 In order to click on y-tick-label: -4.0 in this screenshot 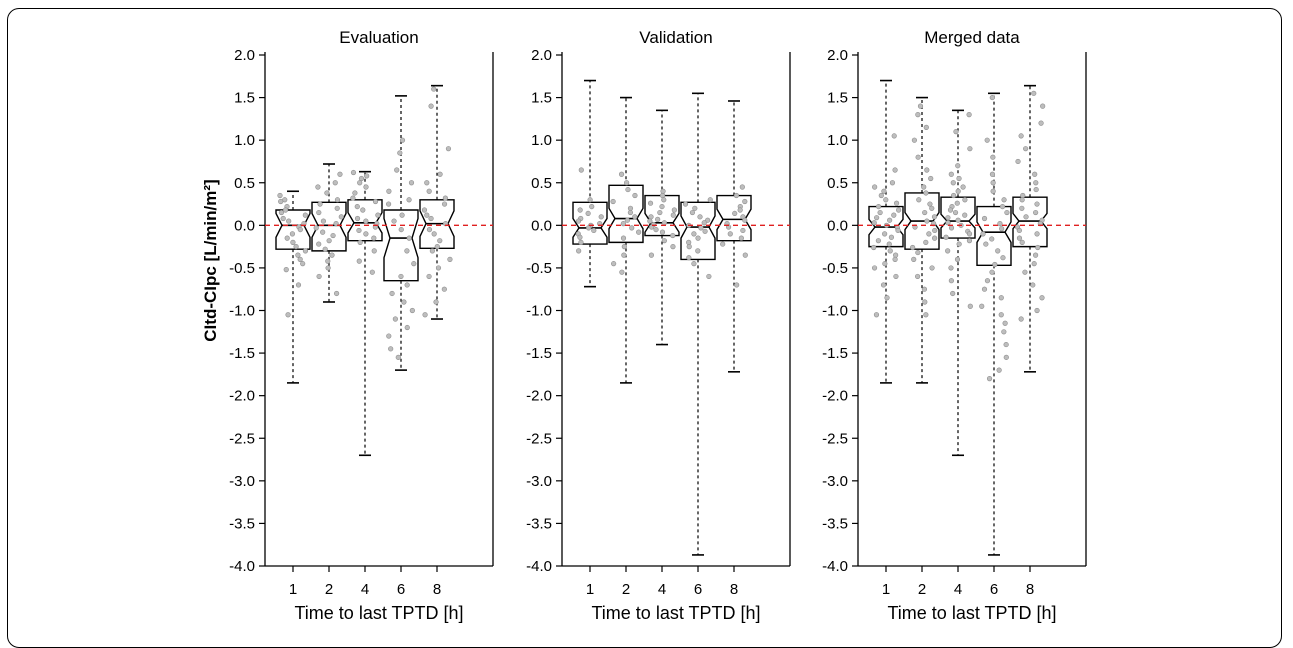, I will do `click(539, 566)`.